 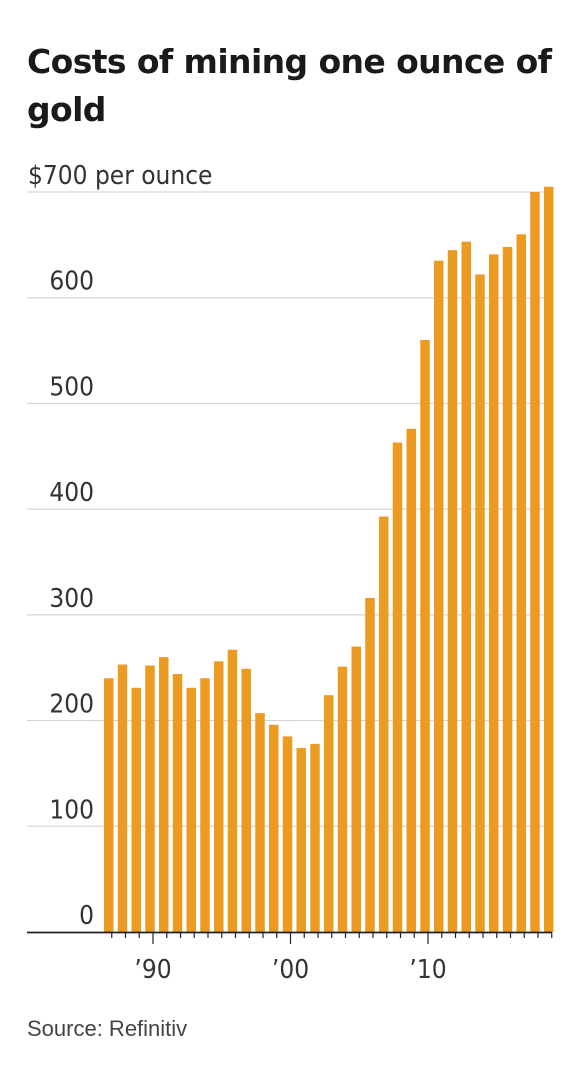 What do you see at coordinates (466, 586) in the screenshot?
I see `bar-2013` at bounding box center [466, 586].